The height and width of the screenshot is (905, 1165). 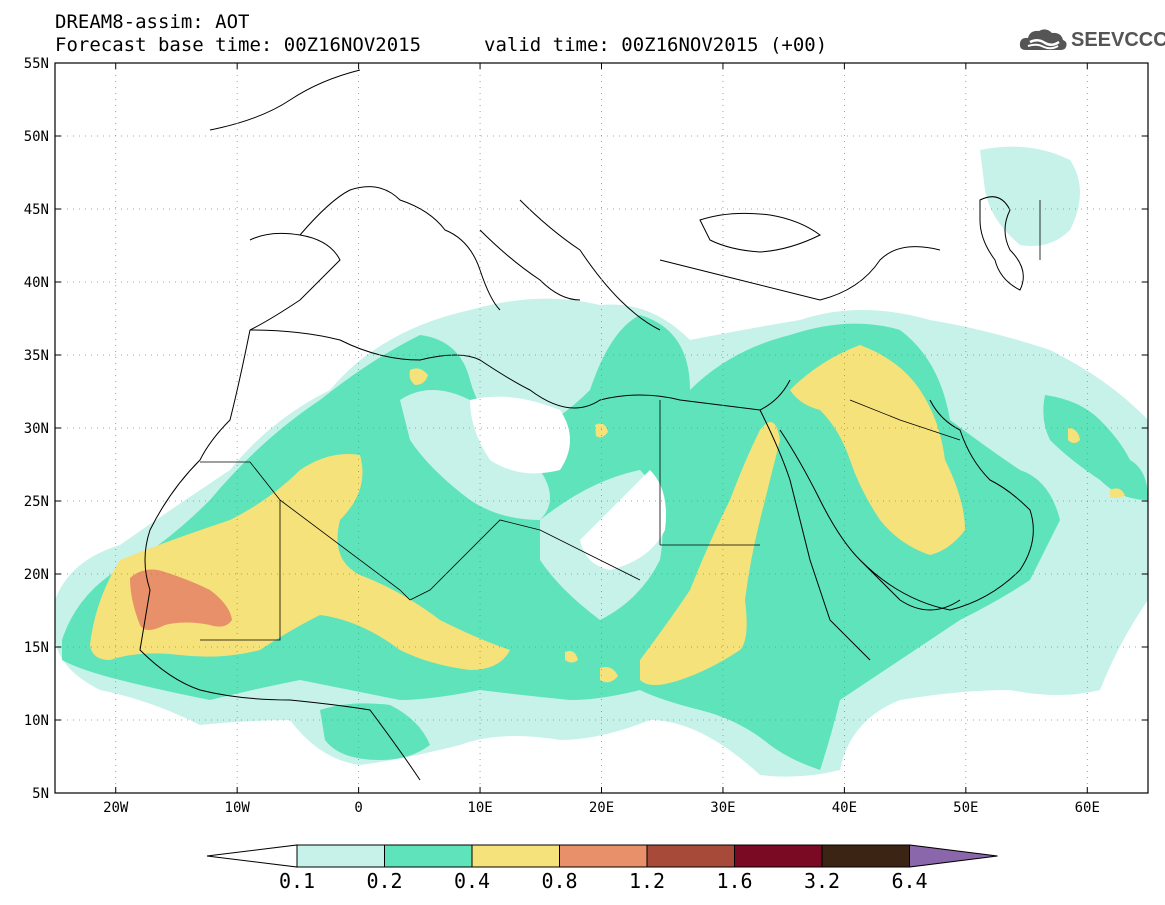 What do you see at coordinates (822, 881) in the screenshot?
I see `colorbar-label: 3.2` at bounding box center [822, 881].